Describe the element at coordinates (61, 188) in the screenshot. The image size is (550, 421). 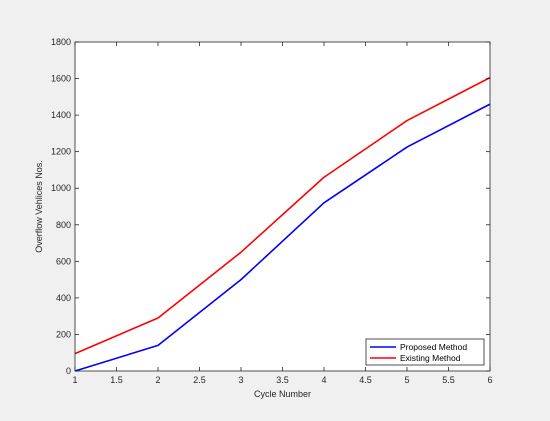
I see `y-tick-label: 1000` at that location.